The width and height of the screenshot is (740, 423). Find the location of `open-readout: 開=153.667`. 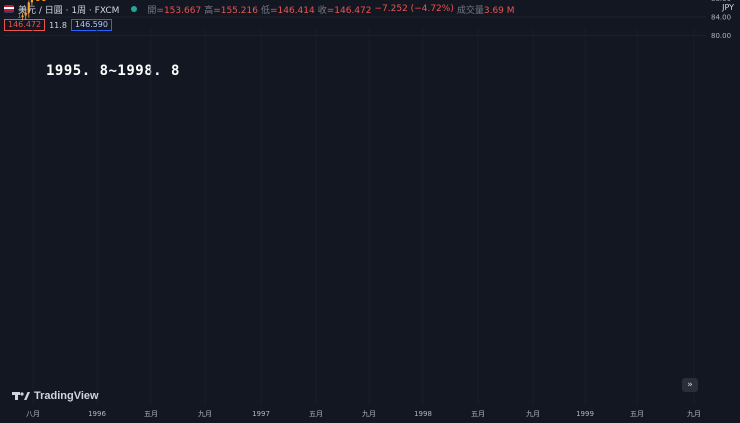

open-readout: 開=153.667 is located at coordinates (174, 10).